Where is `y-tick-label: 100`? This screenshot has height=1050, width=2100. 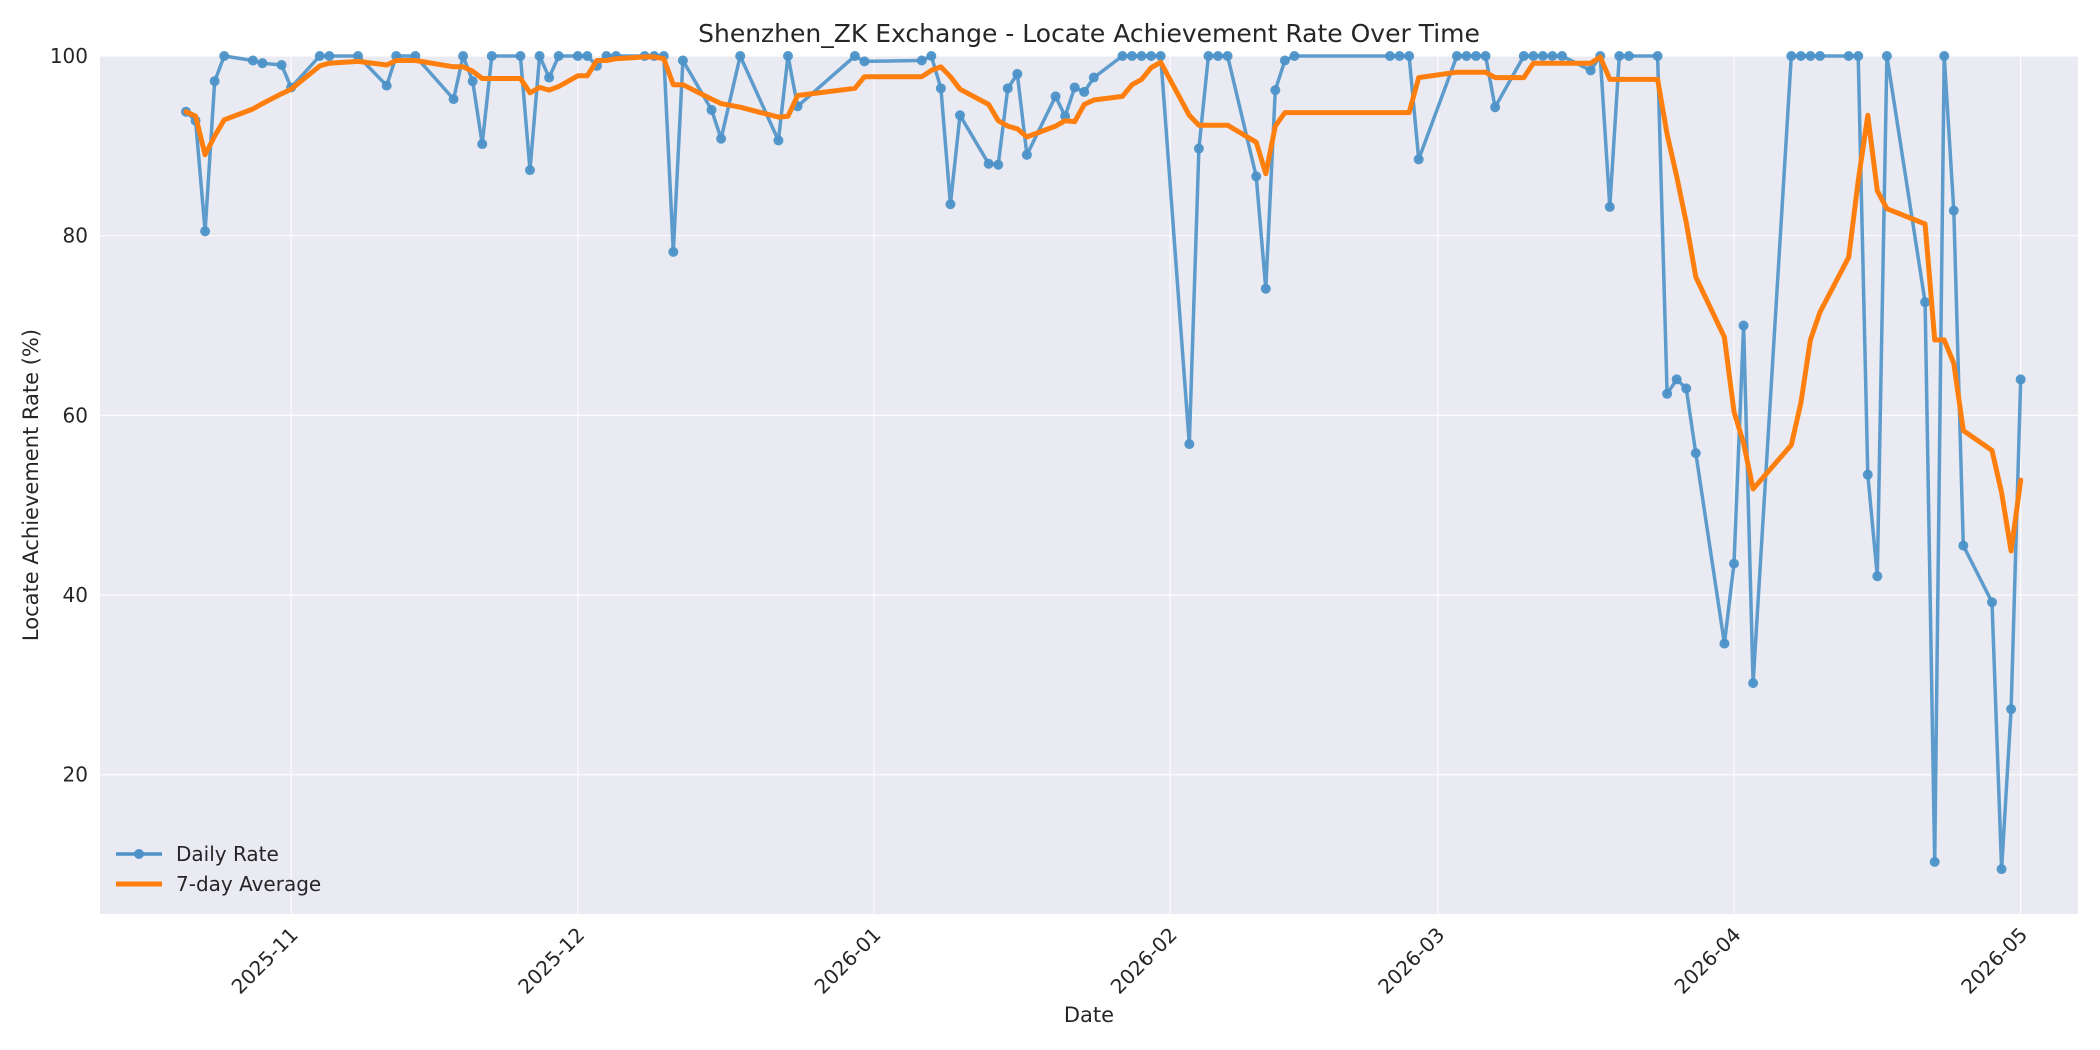
y-tick-label: 100 is located at coordinates (69, 56).